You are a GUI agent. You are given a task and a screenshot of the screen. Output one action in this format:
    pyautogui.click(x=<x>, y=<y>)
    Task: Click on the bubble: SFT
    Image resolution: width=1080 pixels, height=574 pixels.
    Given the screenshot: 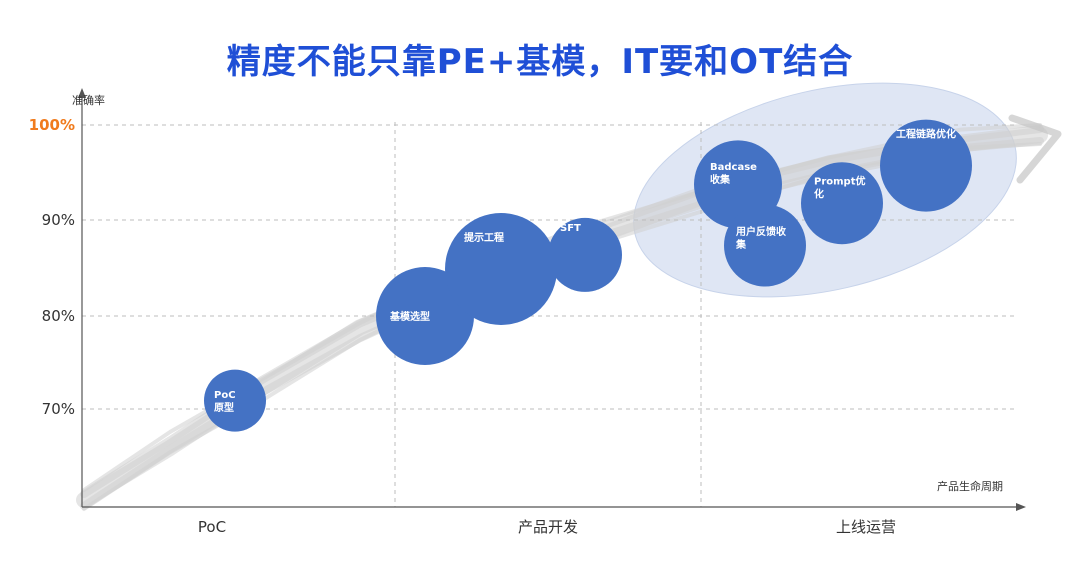 What is the action you would take?
    pyautogui.click(x=585, y=254)
    